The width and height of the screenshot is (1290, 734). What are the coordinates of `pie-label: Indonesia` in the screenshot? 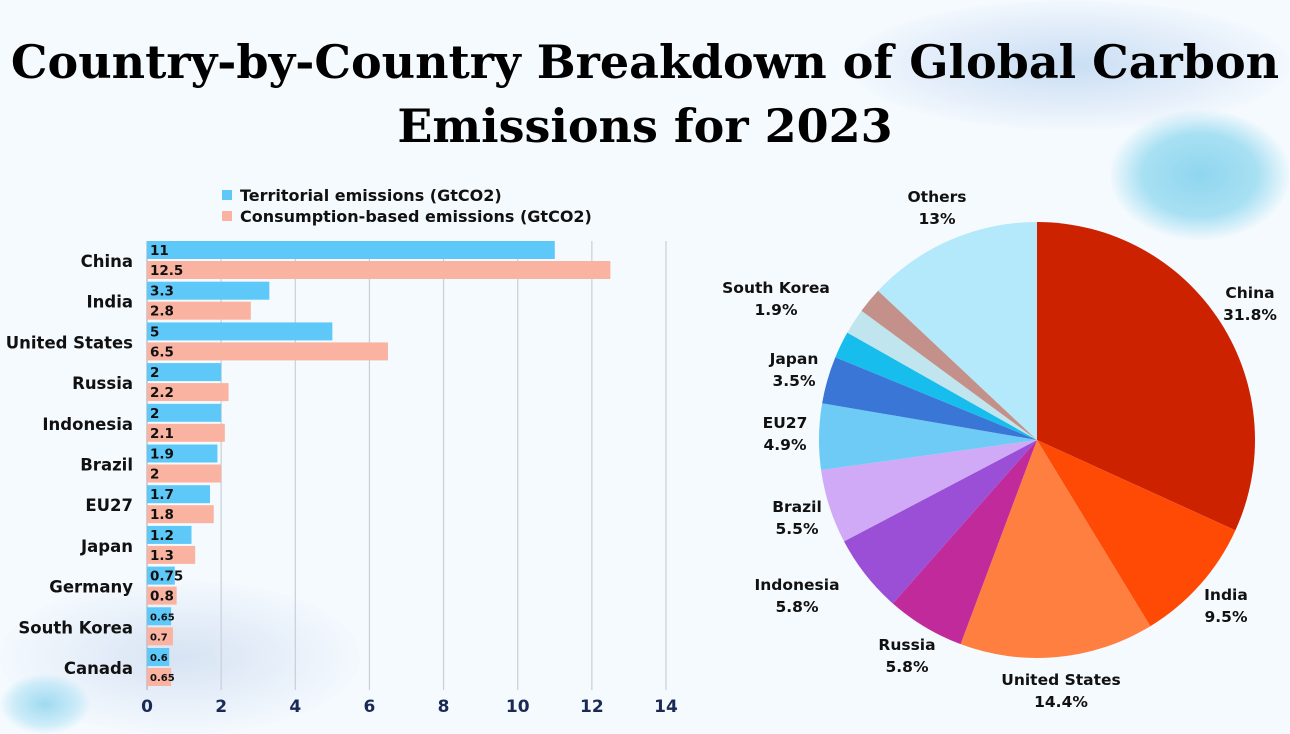 It's located at (796, 585).